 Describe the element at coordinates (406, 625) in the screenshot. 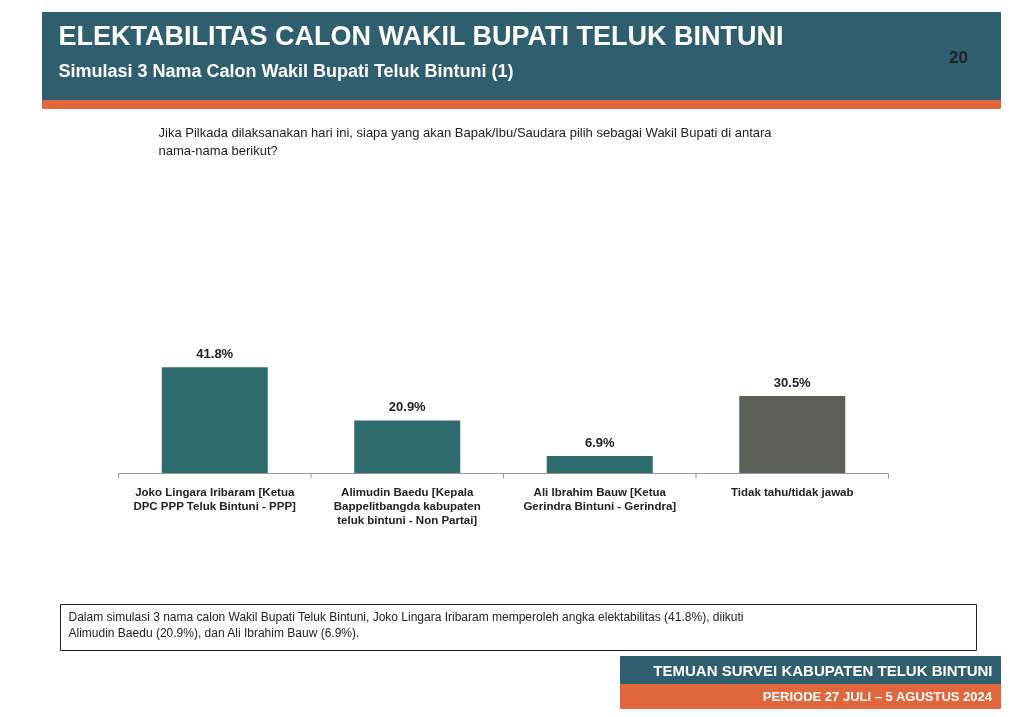

I see `text: Dalam simulasi 3 nama calon Wakil Bupati Teluk Bintuni, Joko Lingara Iribaram memperoleh angka elektabilitas (41.8%), diikuti Alimudin Baedu (20.9%), dan Ali Ibrahim Bauw (6.9%).` at that location.